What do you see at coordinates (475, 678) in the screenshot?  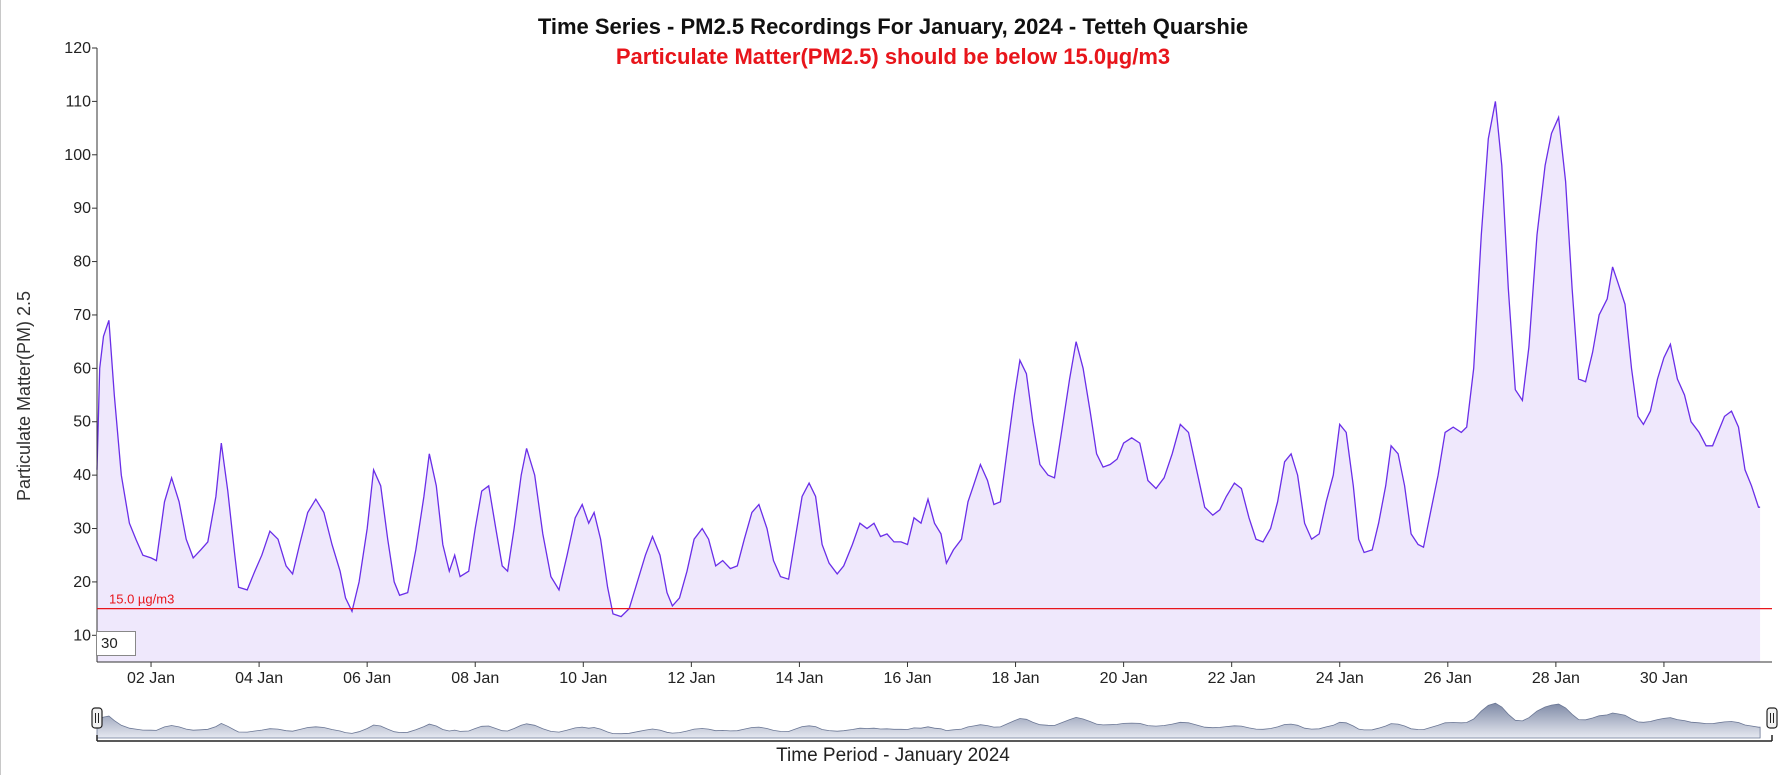 I see `x-tick-label: 08 Jan` at bounding box center [475, 678].